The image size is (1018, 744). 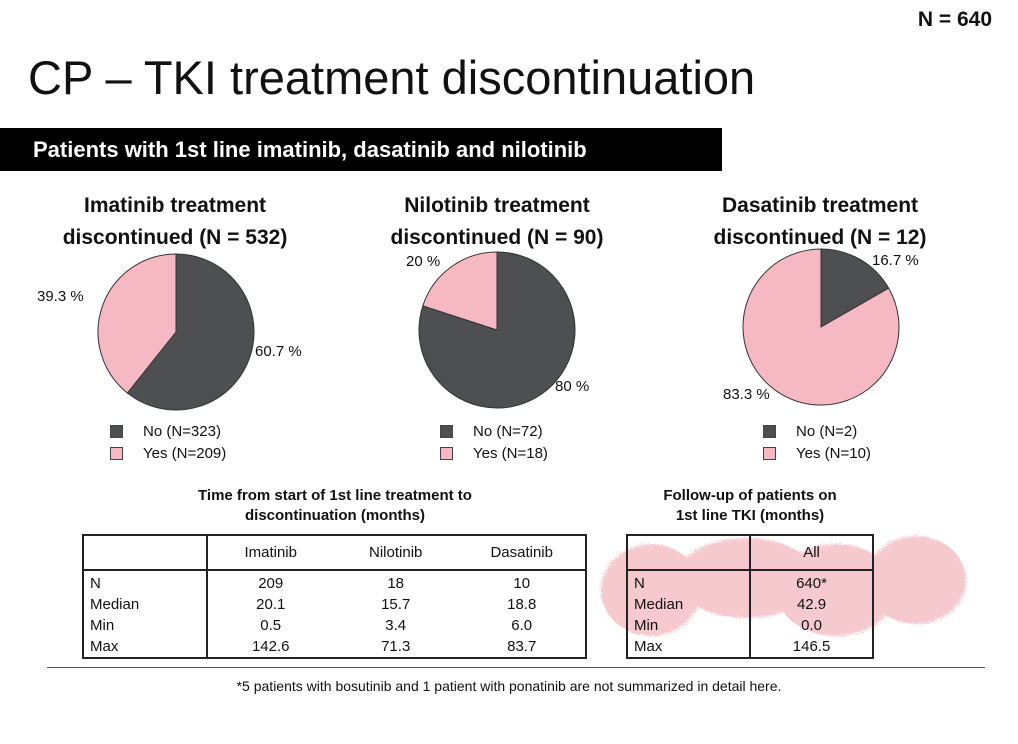 I want to click on dasatinib-slice-no, so click(x=855, y=288).